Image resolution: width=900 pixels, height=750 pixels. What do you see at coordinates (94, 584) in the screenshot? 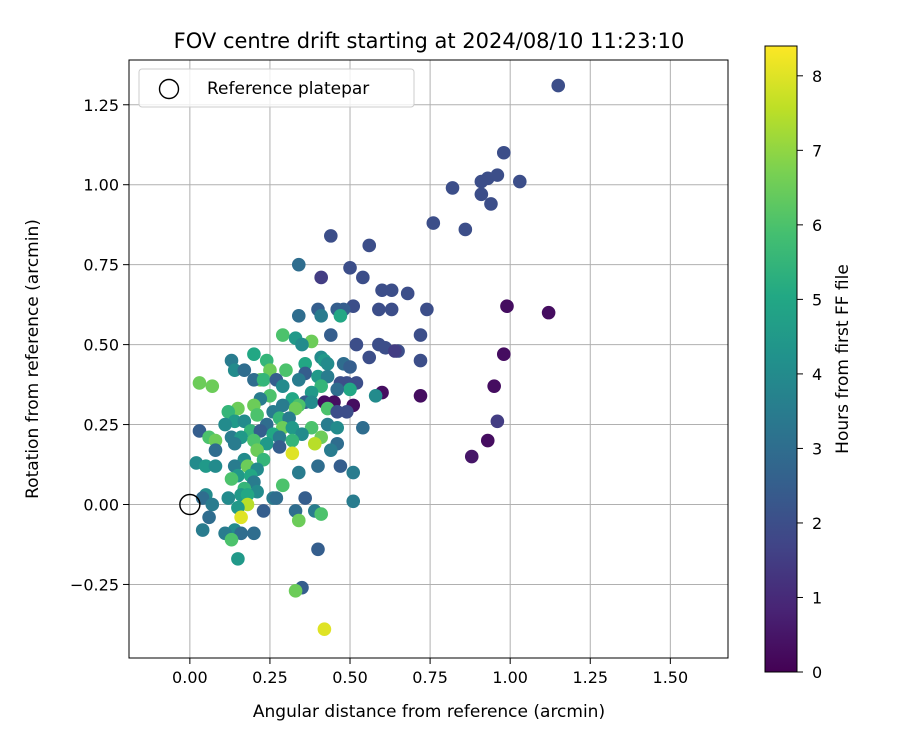
I see `y-tick-label-0: −0.25` at bounding box center [94, 584].